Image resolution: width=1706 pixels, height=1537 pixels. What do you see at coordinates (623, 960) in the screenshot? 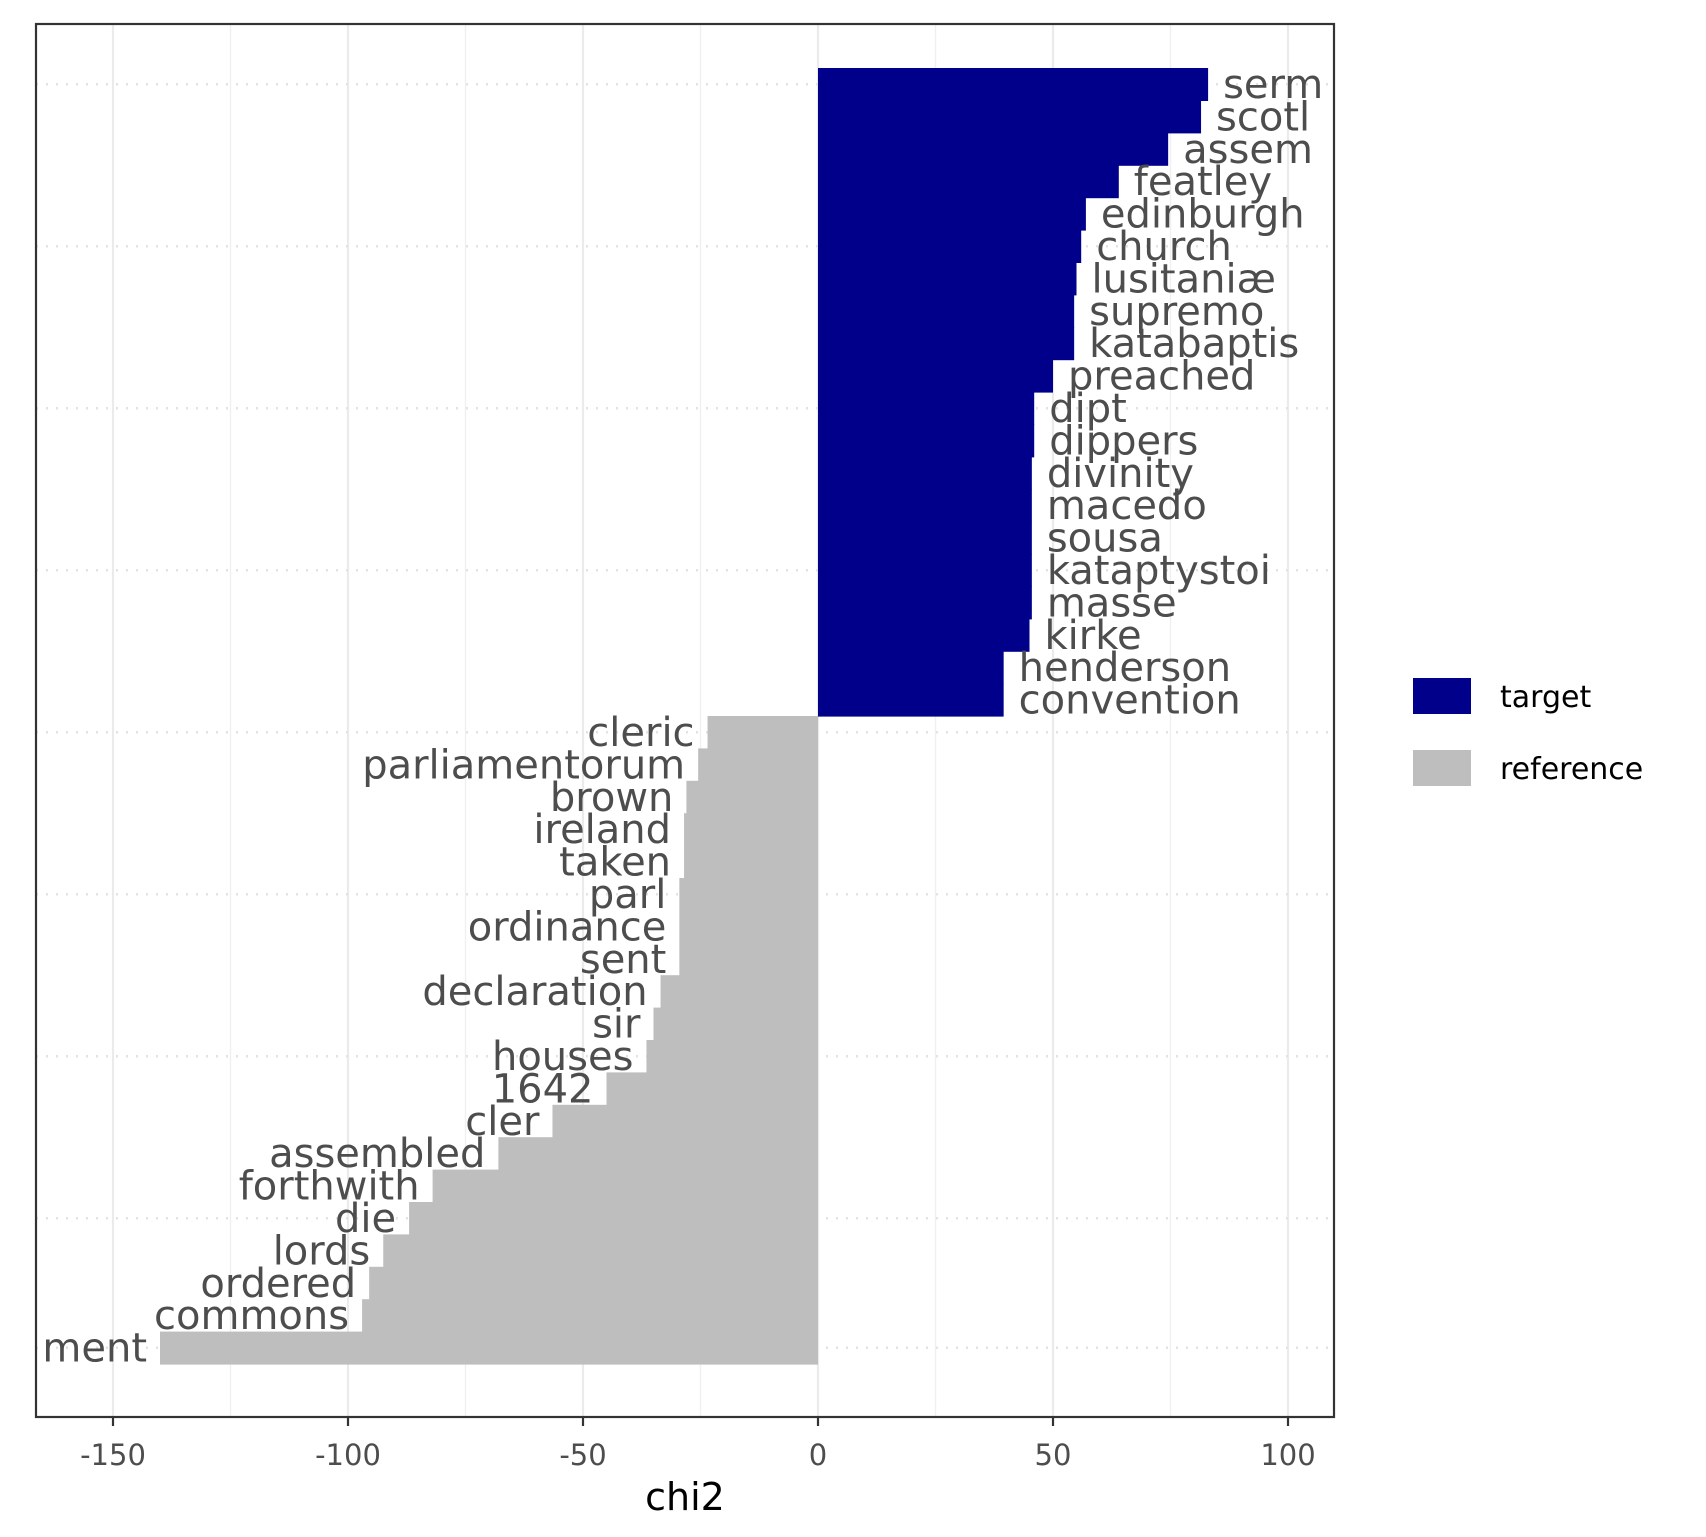
I see `term-label-sent: sent` at bounding box center [623, 960].